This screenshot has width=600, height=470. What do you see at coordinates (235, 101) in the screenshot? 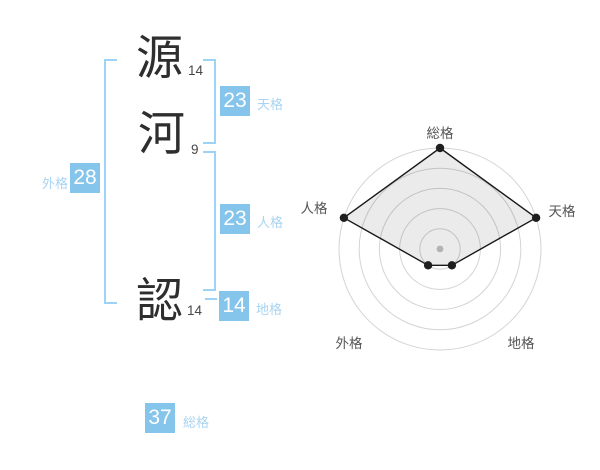
I see `tenkaku-score-box: 23` at bounding box center [235, 101].